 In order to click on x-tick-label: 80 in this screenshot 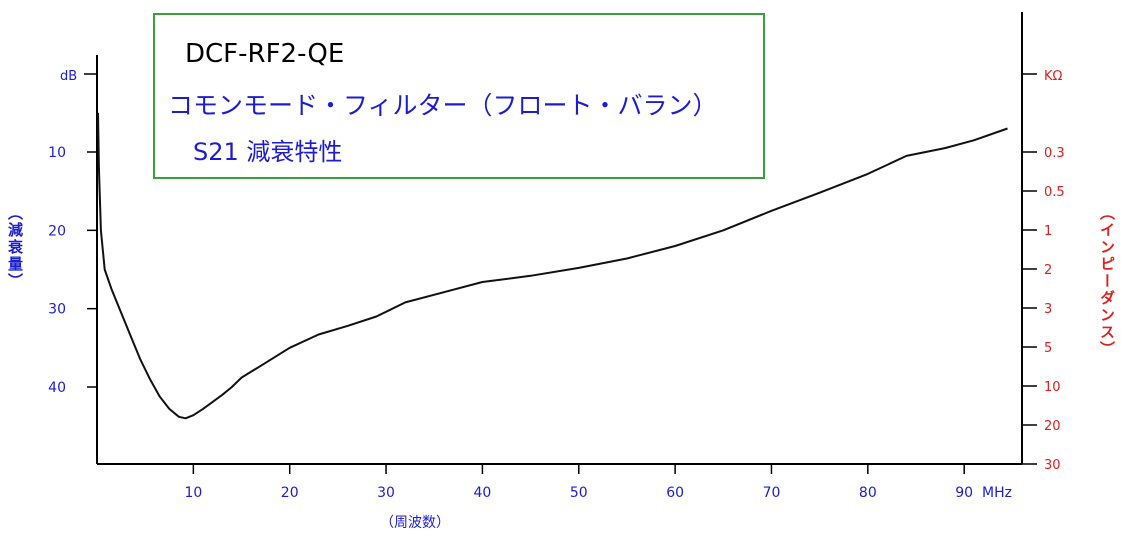, I will do `click(868, 493)`.